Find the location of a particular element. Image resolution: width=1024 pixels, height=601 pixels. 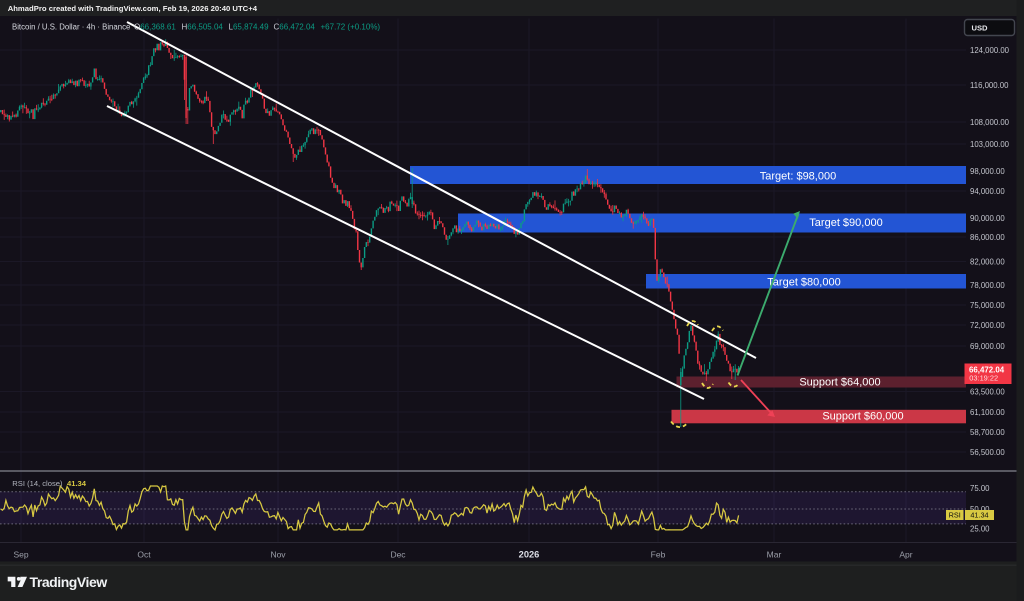

svg-text: Nov is located at coordinates (278, 555).